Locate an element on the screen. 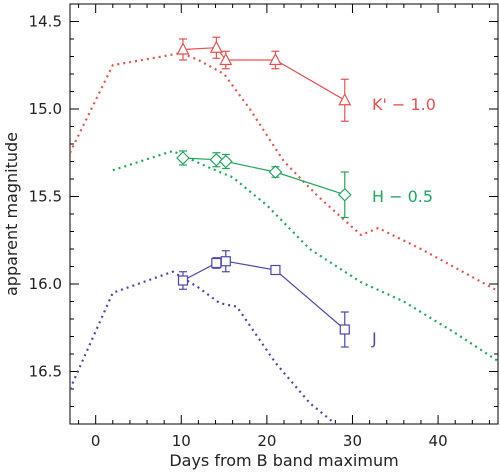 This screenshot has width=500, height=473. x-tick-label: 30 is located at coordinates (352, 441).